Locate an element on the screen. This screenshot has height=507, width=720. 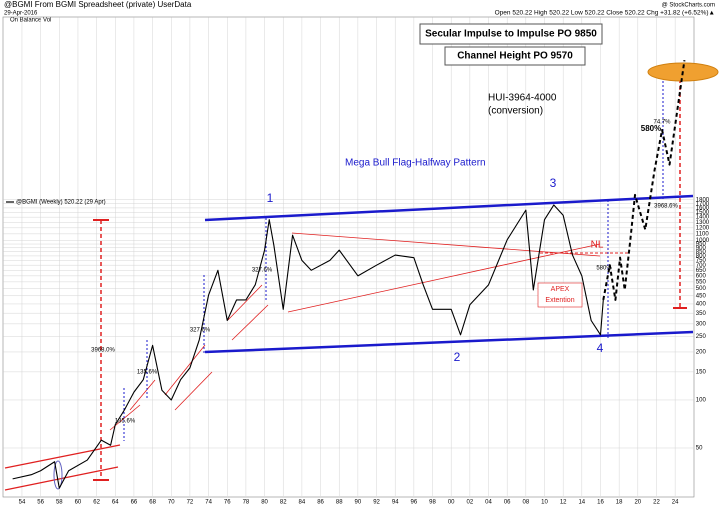
annotation: (conversion) is located at coordinates (515, 111).